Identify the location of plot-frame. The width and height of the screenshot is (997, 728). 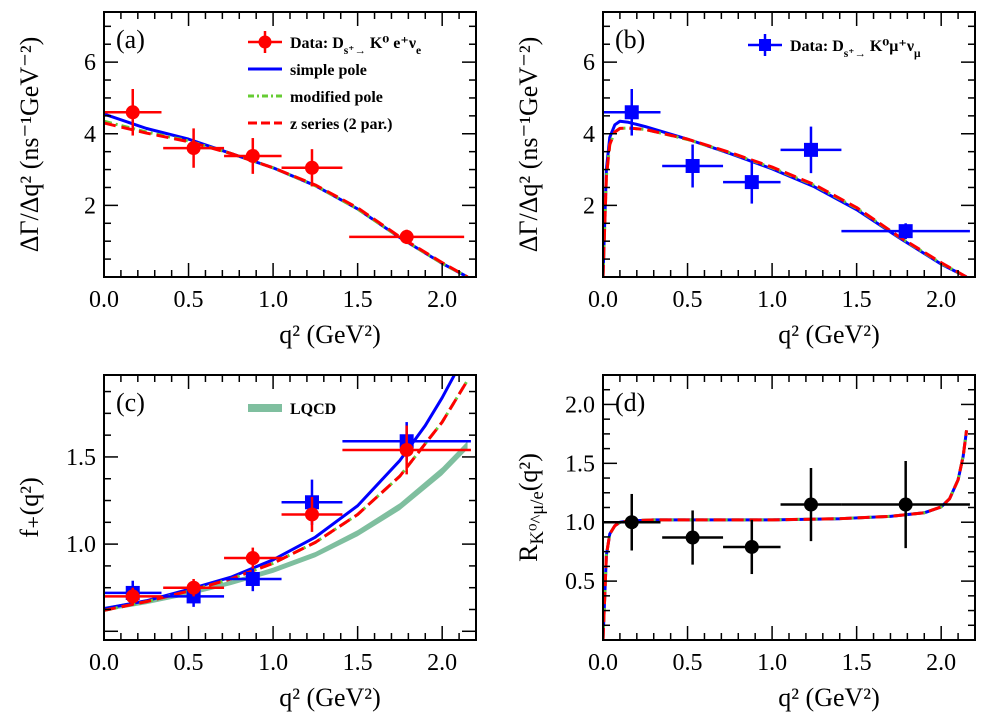
(789, 507).